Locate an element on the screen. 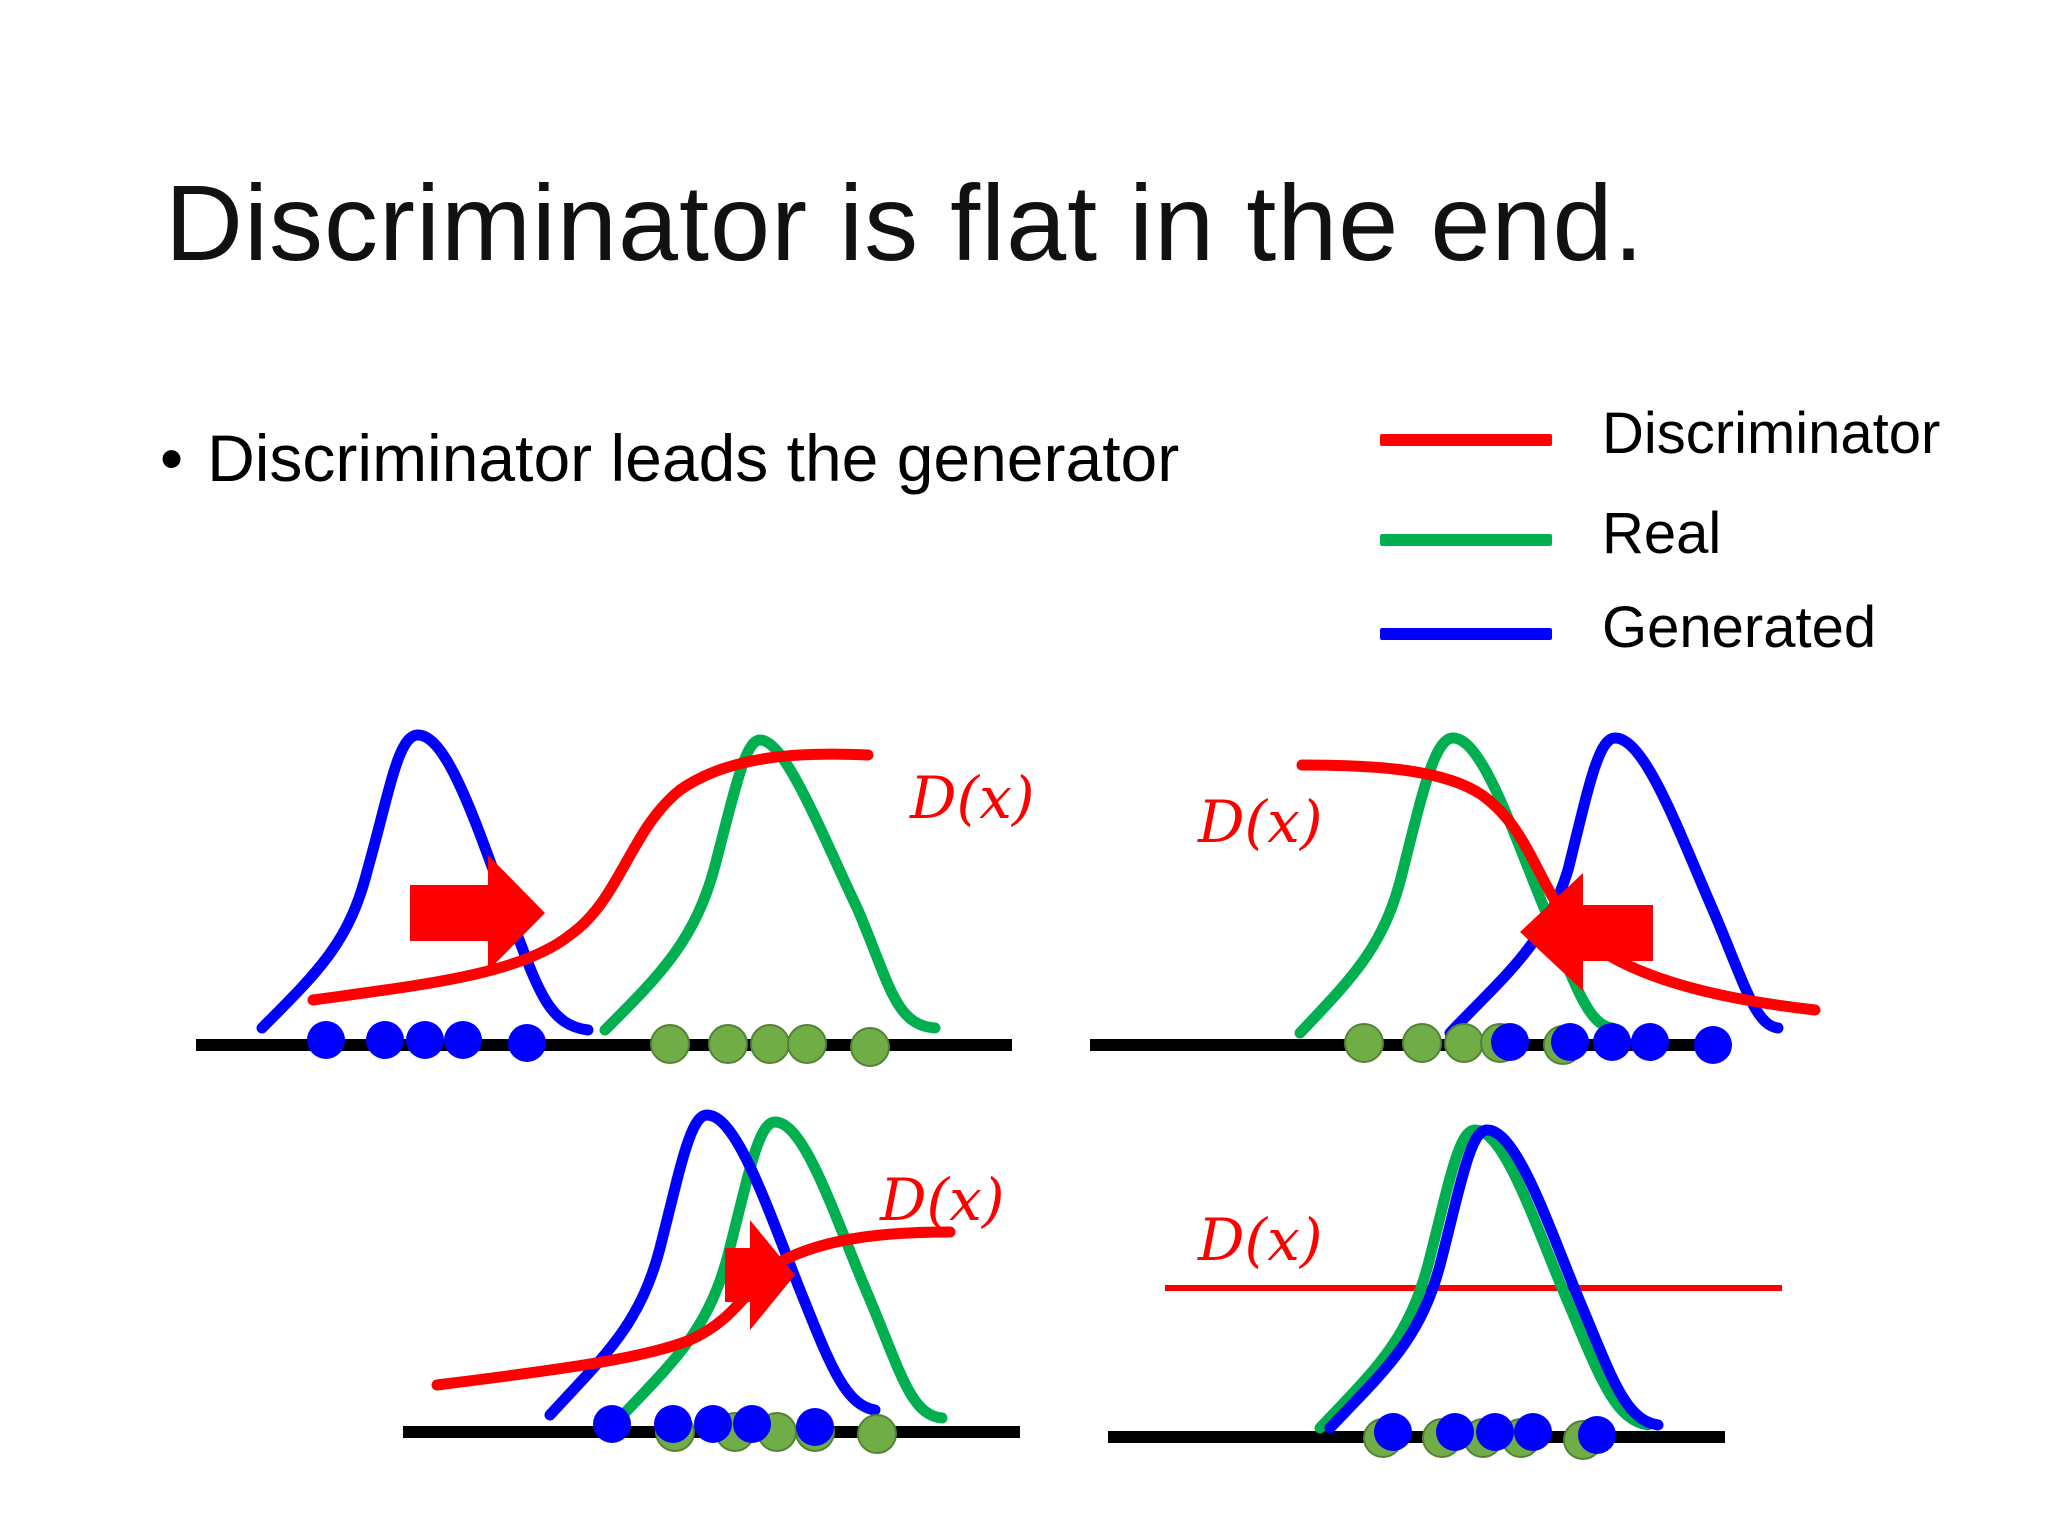 The image size is (2048, 1536). slide-title: Discriminator is flat in the end. is located at coordinates (905, 222).